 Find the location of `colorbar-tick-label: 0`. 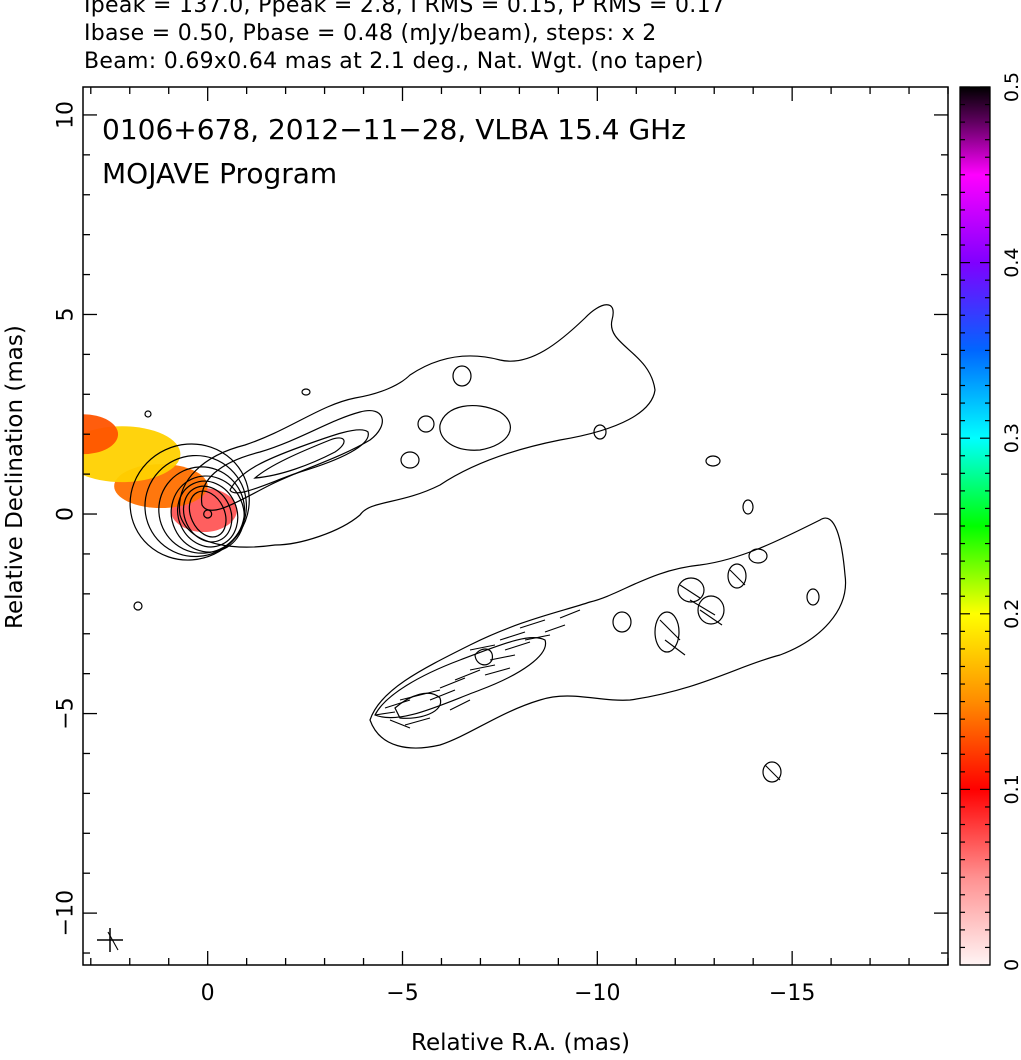

colorbar-tick-label: 0 is located at coordinates (1011, 965).